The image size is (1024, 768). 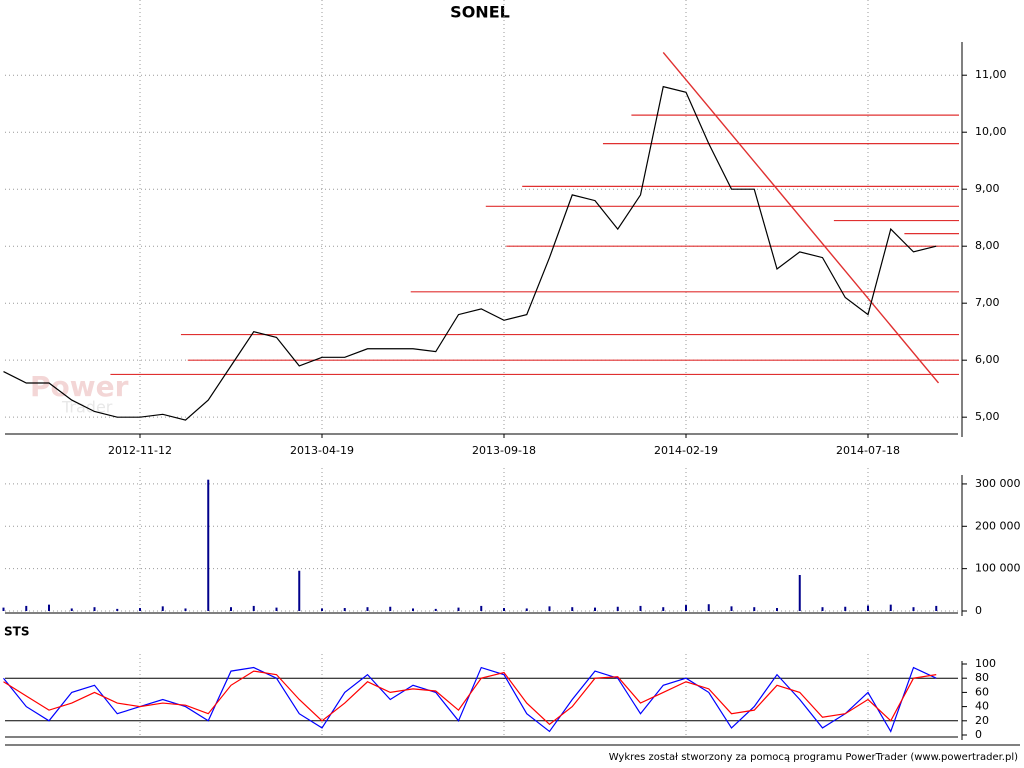 I want to click on y-tick-label: 7,00, so click(x=987, y=302).